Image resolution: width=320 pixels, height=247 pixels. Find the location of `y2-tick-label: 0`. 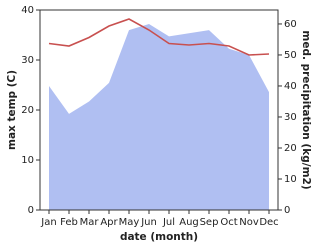

y2-tick-label: 0 is located at coordinates (287, 210).